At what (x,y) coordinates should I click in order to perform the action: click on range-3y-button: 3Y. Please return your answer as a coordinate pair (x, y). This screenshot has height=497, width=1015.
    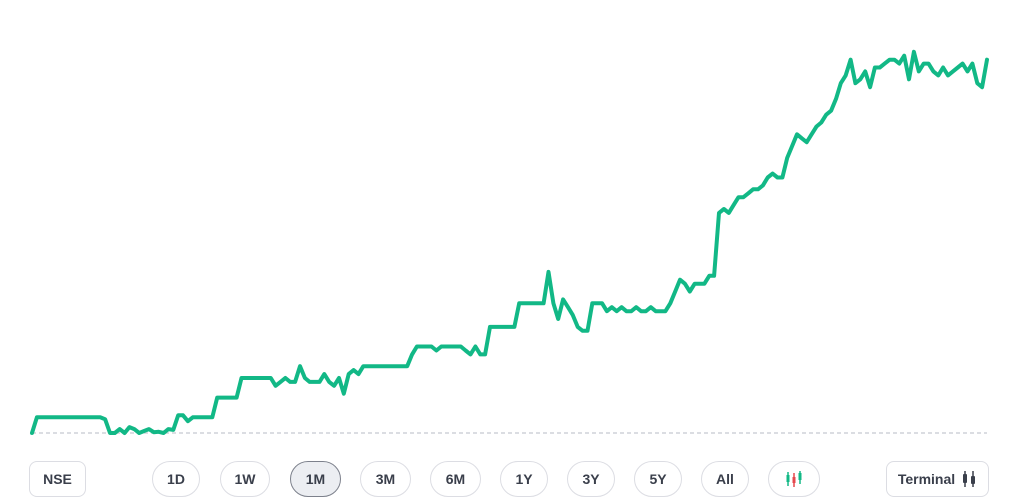
    Looking at the image, I should click on (591, 479).